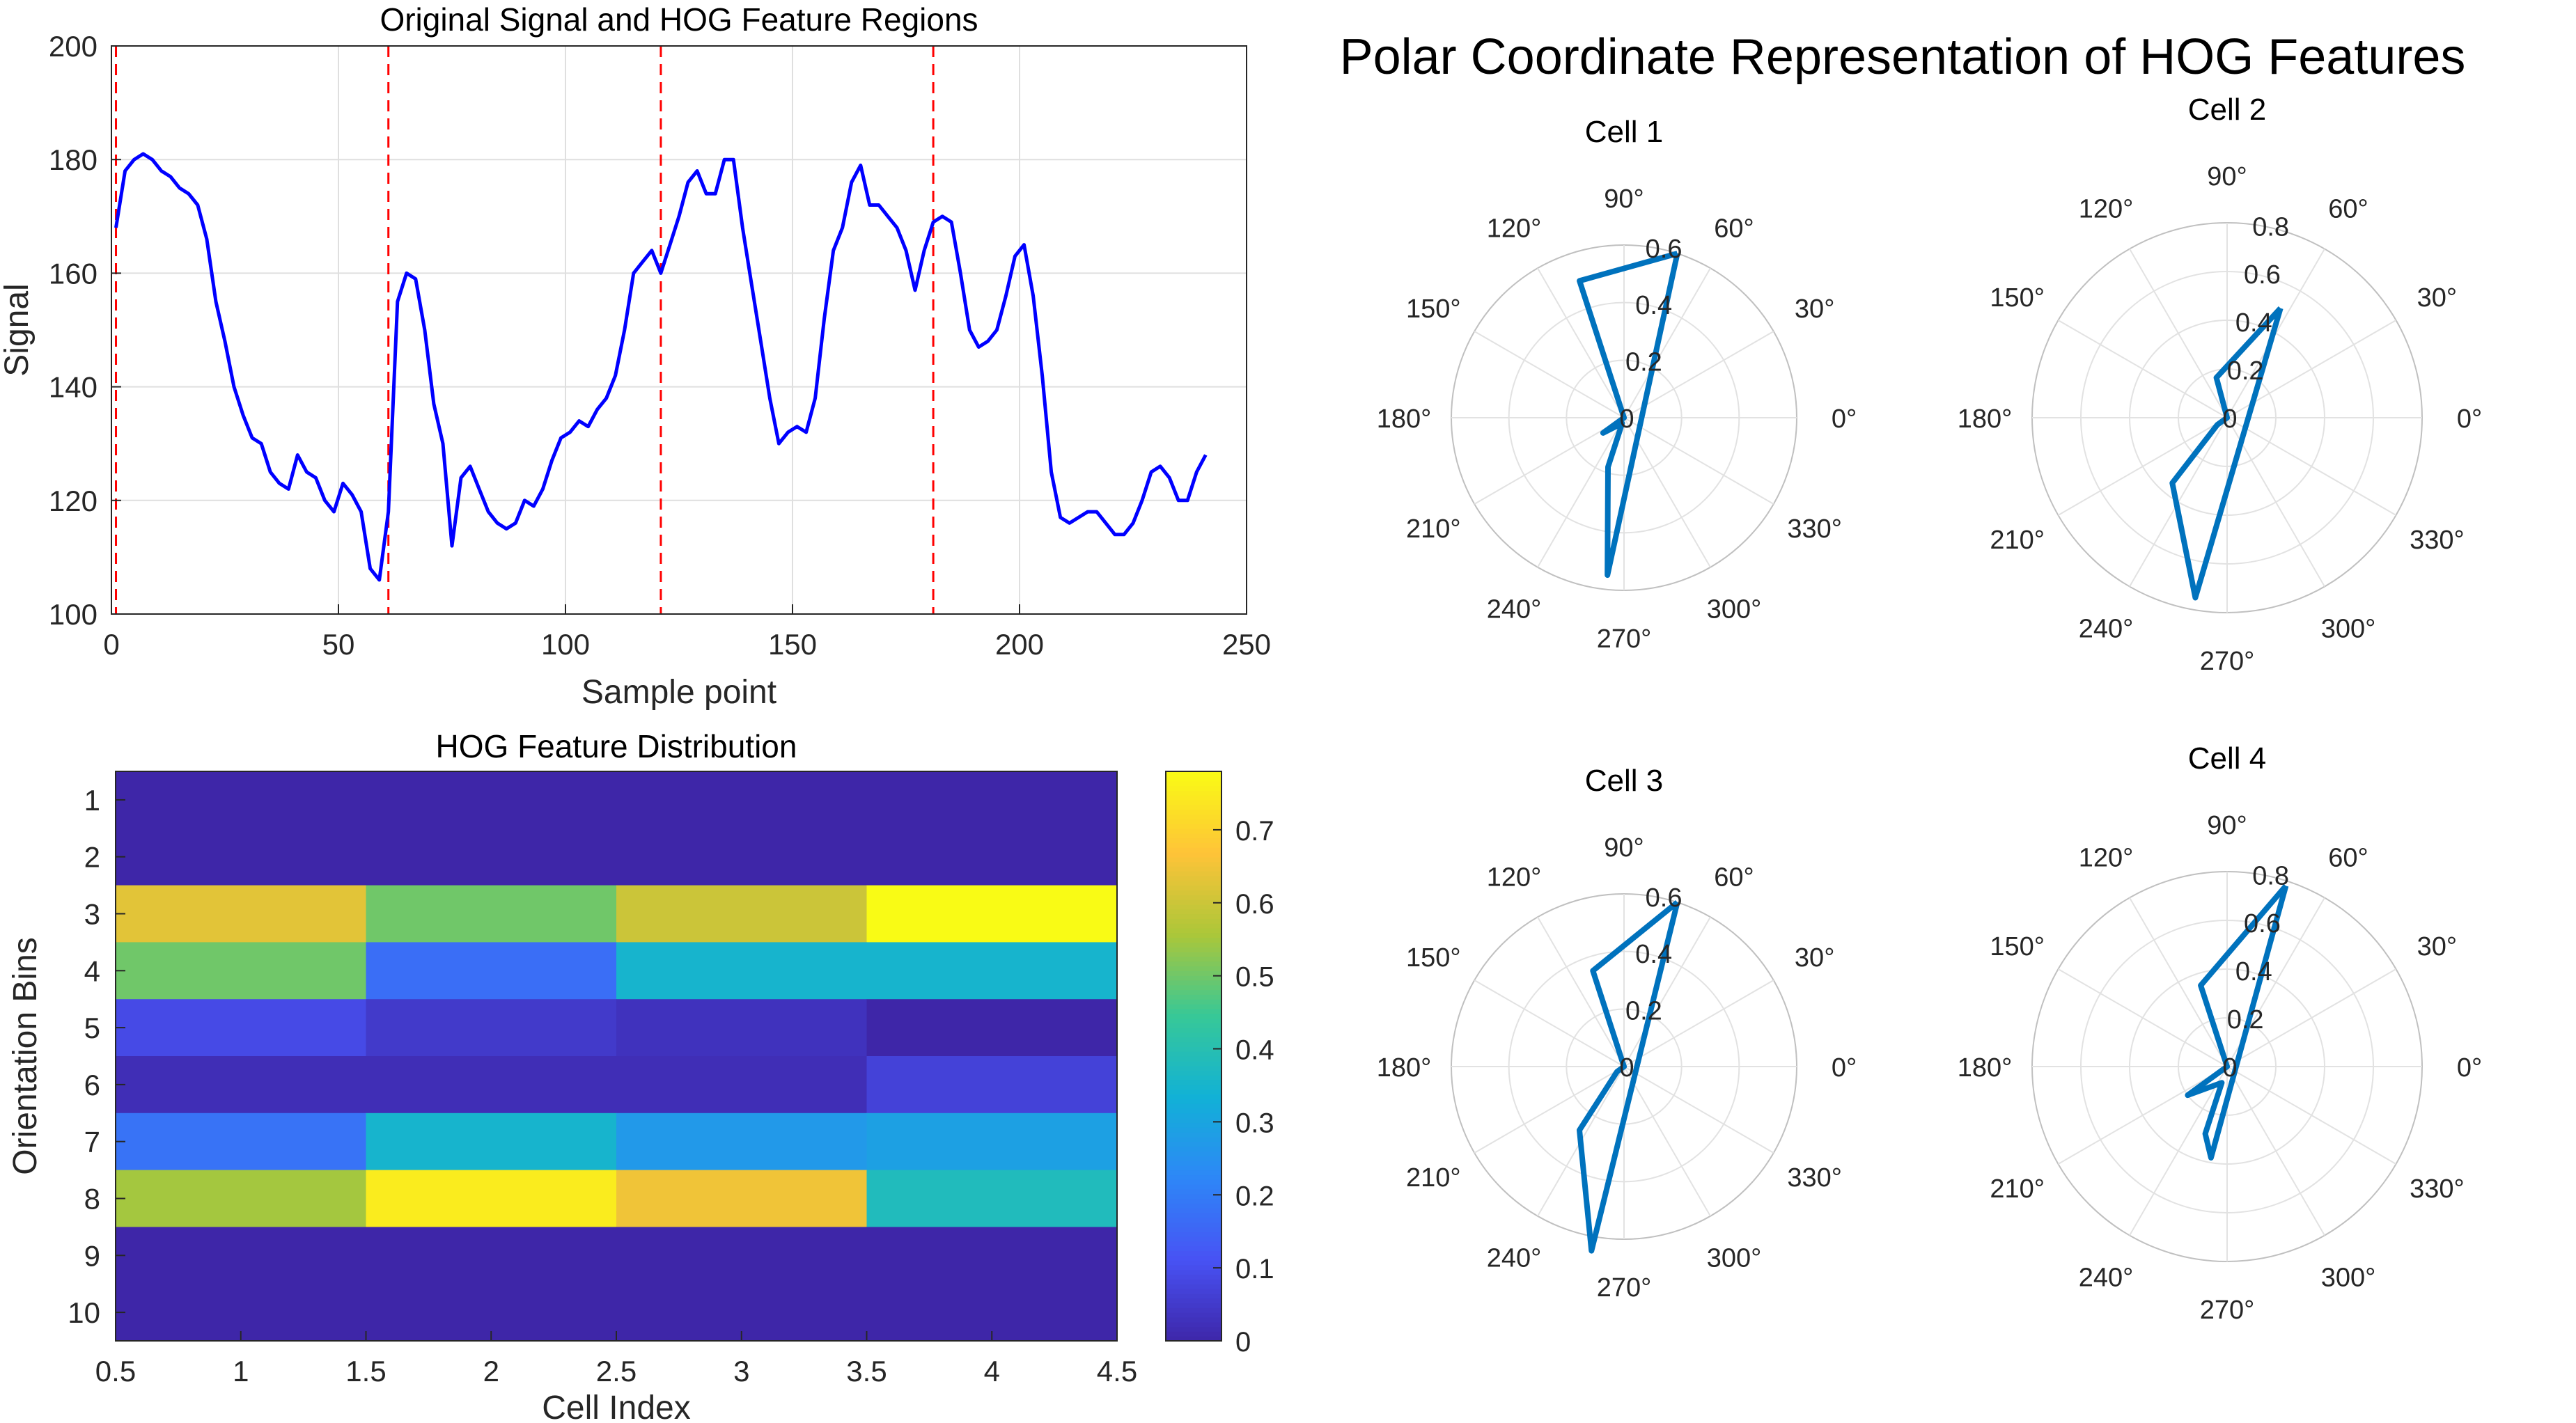 The width and height of the screenshot is (2576, 1423). I want to click on x-tick-label: 200, so click(1020, 644).